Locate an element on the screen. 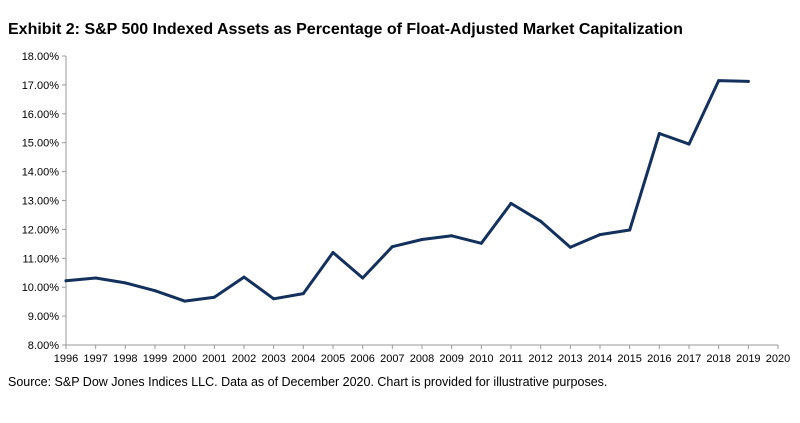  x-tick-label: 2011 is located at coordinates (511, 359).